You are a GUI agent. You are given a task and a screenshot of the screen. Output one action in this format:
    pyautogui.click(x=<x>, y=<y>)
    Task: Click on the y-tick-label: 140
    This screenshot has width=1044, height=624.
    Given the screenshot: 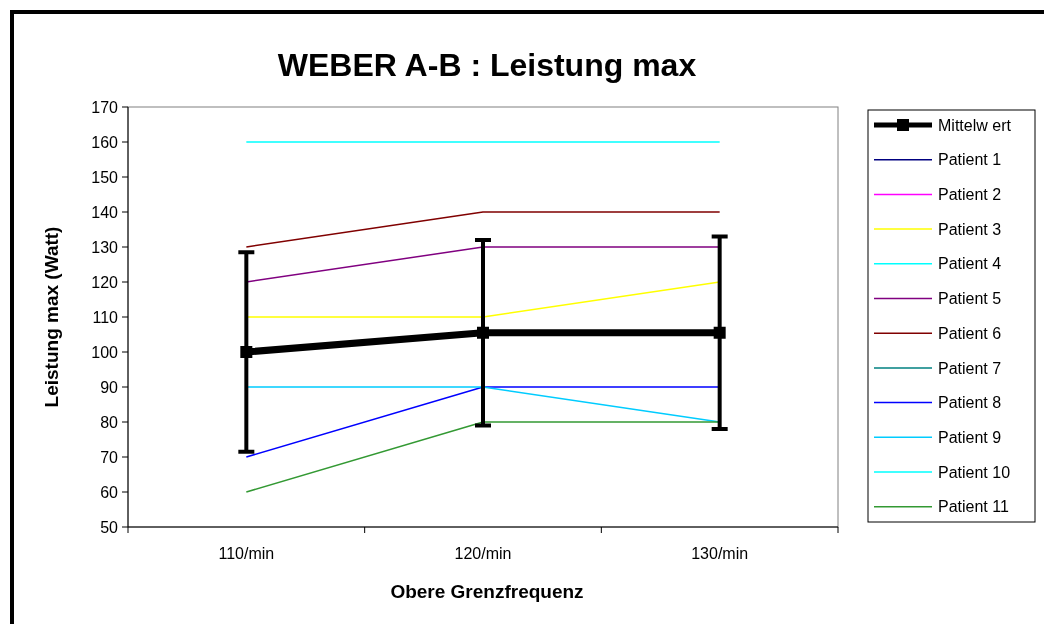 What is the action you would take?
    pyautogui.click(x=105, y=212)
    